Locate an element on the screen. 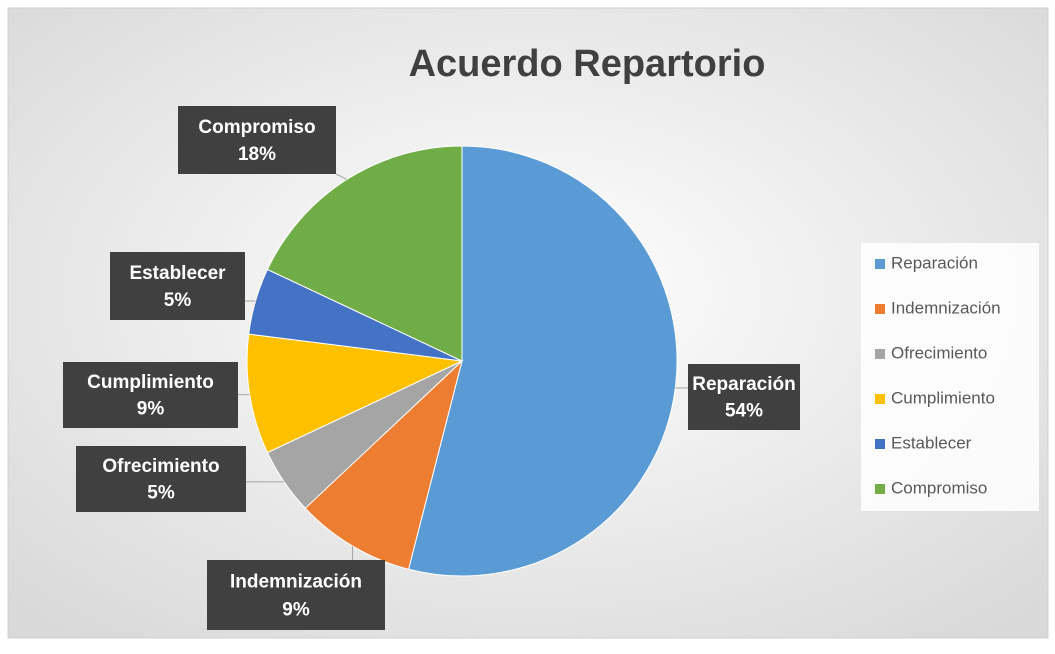  data-label-name: Indemnización is located at coordinates (296, 581).